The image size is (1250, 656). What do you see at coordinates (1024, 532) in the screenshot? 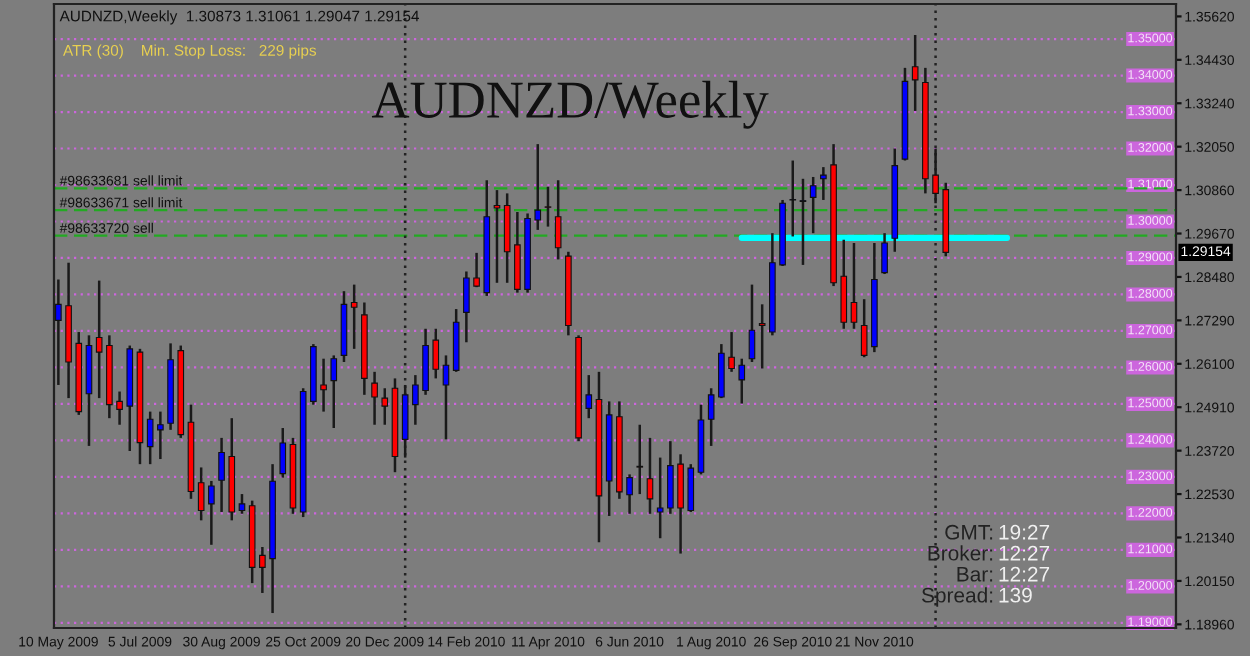
I see `annotation: 19:27` at bounding box center [1024, 532].